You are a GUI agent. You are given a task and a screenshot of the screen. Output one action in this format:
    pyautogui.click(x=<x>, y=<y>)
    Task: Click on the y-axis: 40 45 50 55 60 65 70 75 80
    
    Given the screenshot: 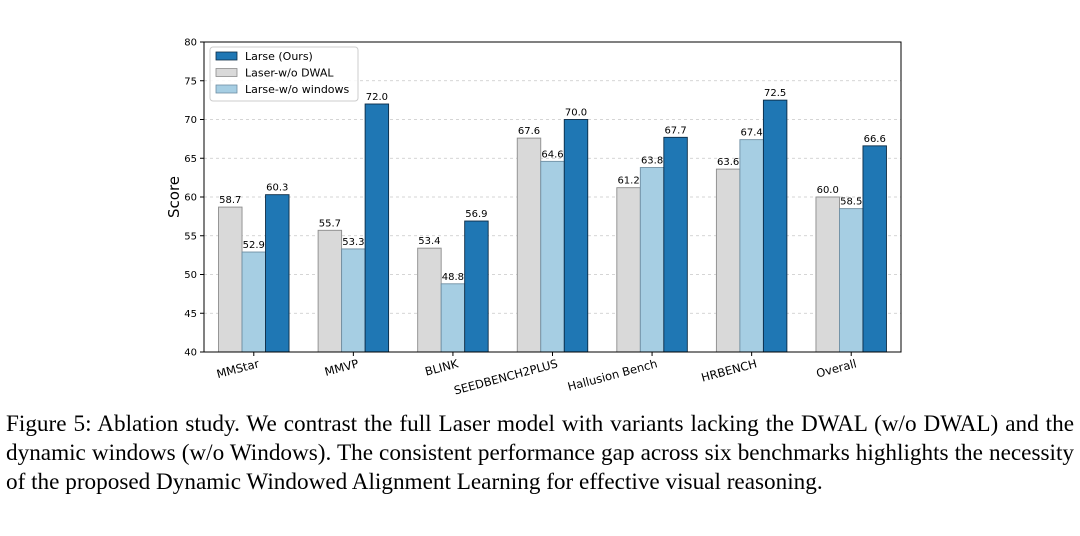 What is the action you would take?
    pyautogui.click(x=194, y=198)
    